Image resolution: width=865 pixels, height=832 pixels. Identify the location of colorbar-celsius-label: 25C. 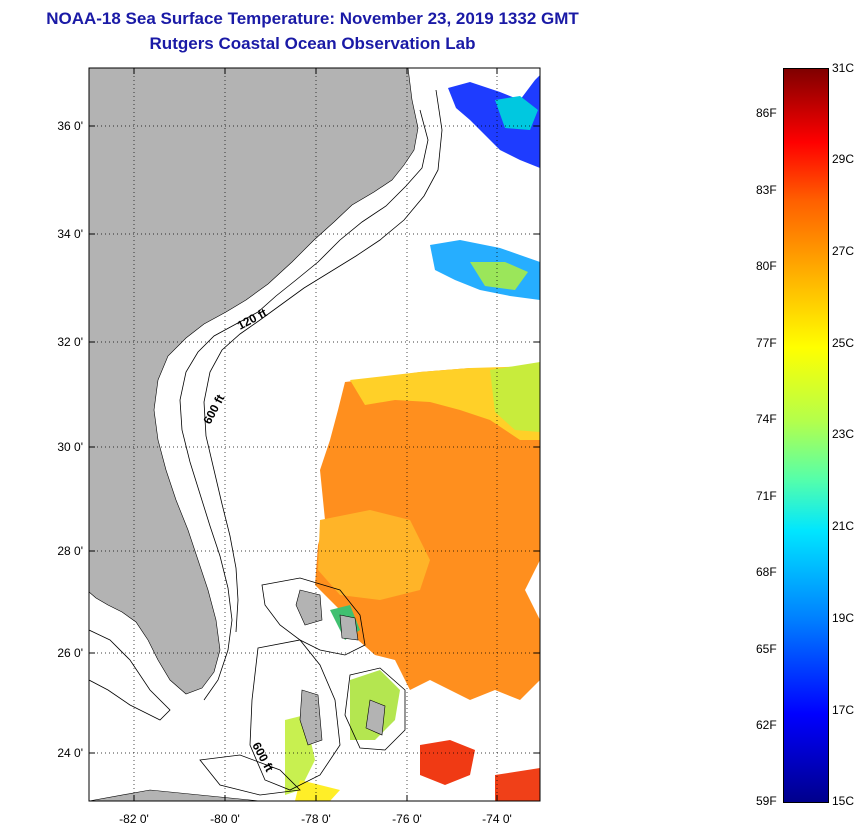
(843, 343).